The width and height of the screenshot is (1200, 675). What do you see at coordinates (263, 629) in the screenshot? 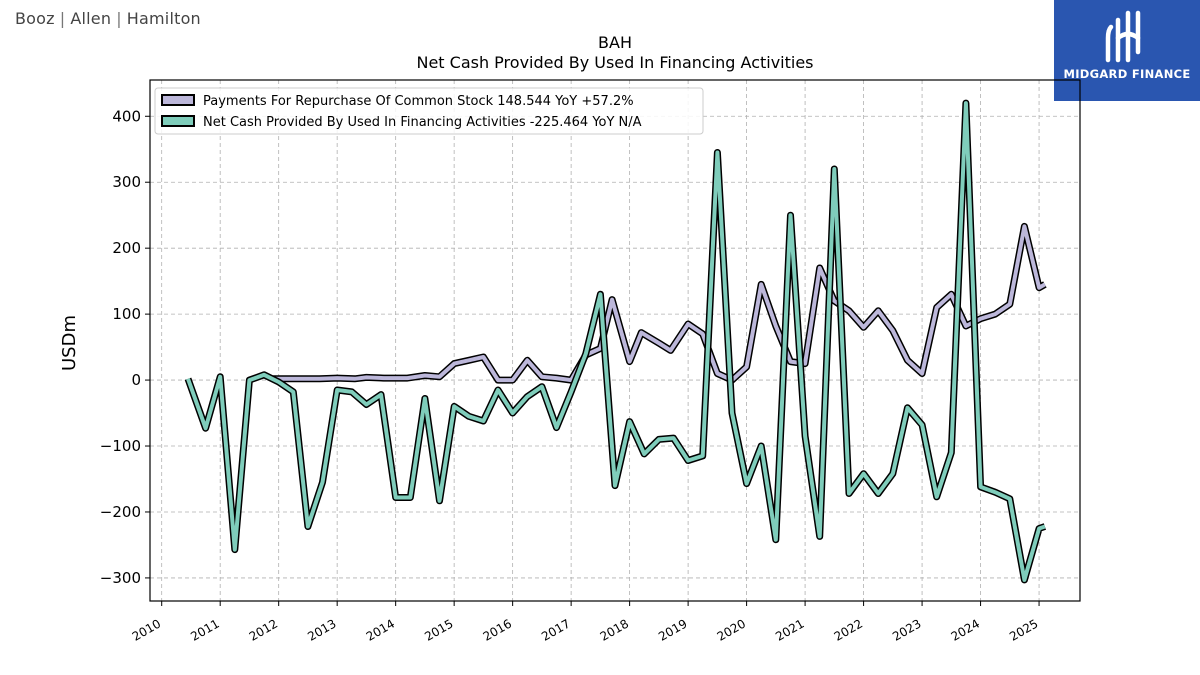
I see `x-tick-label: 2012` at bounding box center [263, 629].